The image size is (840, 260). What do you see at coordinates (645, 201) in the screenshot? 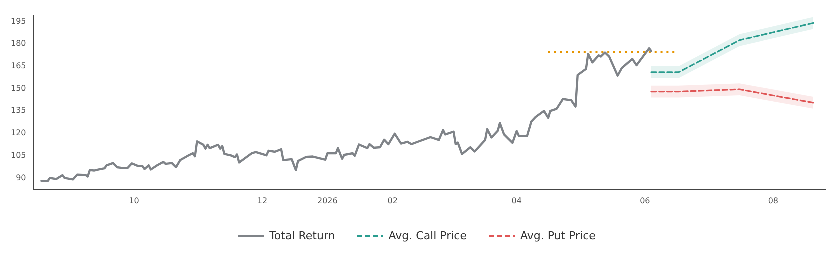
I see `x-tick-label: 06` at bounding box center [645, 201].